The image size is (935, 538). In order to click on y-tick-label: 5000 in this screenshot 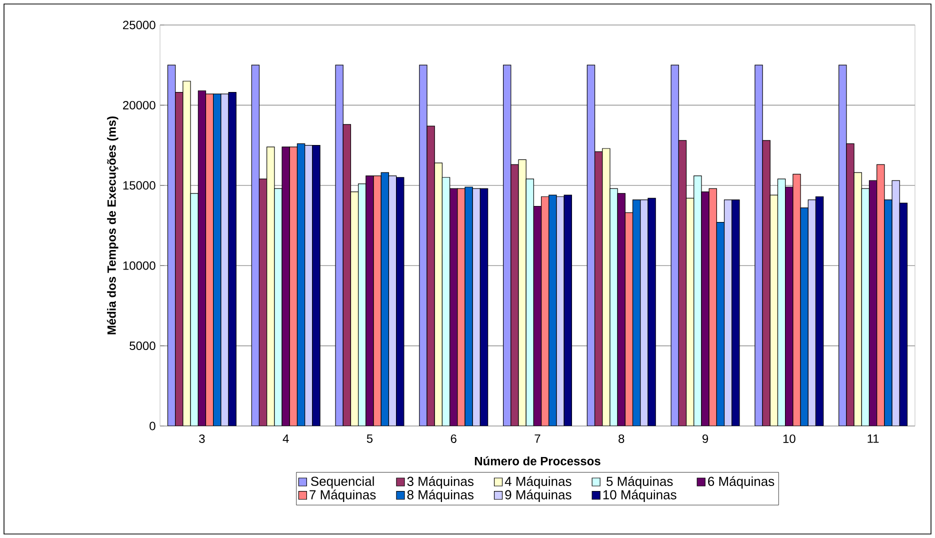, I will do `click(143, 346)`.